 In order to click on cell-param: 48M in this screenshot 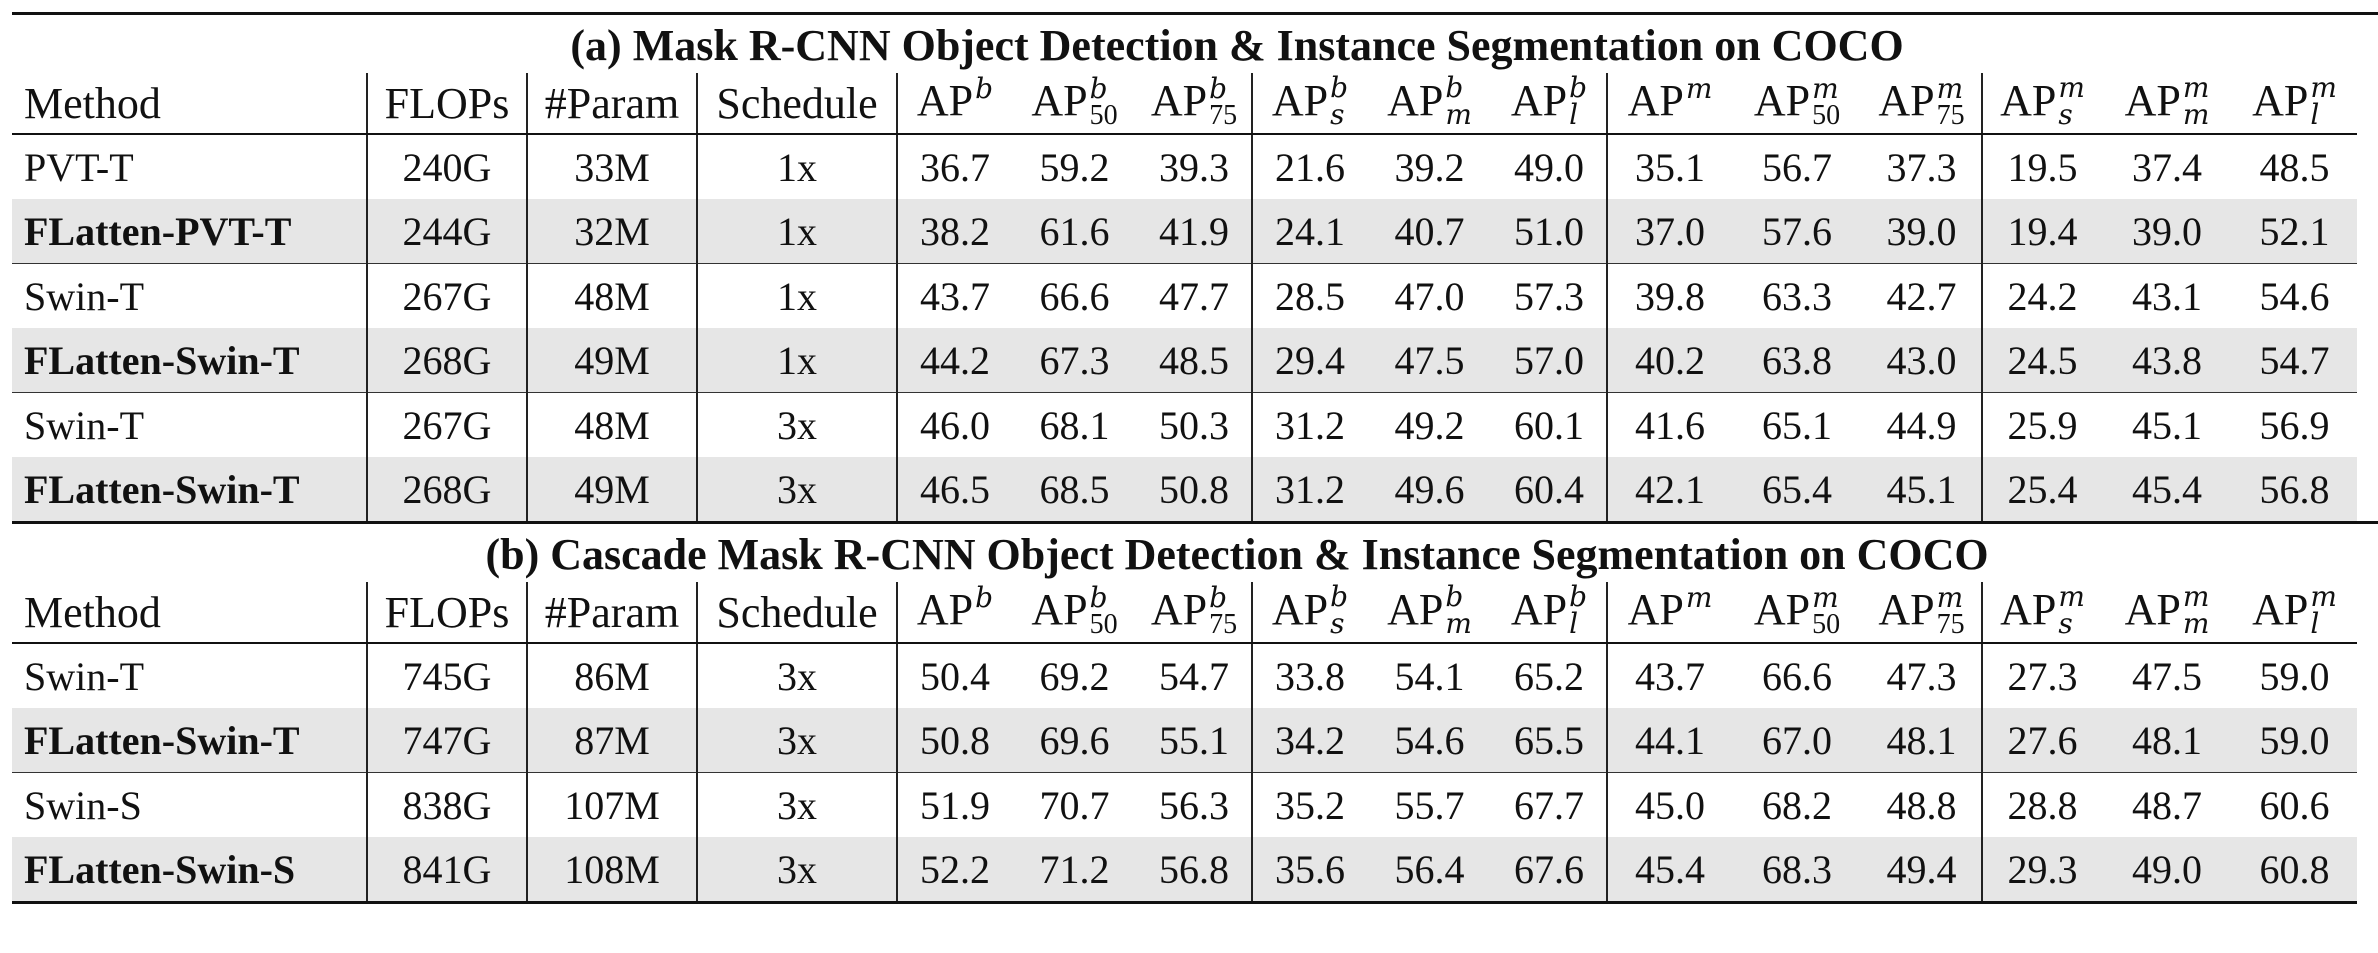, I will do `click(612, 424)`.